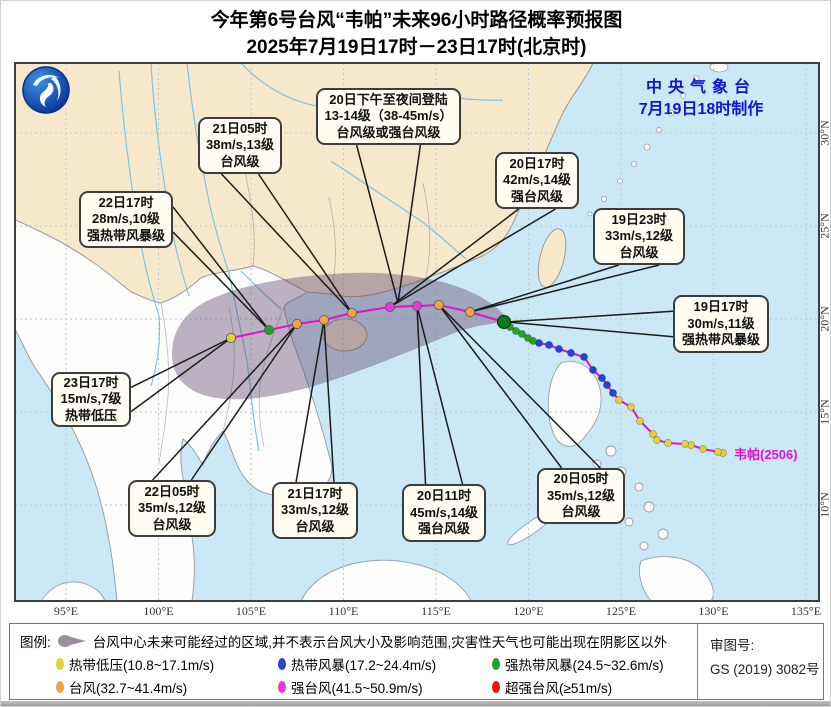 The width and height of the screenshot is (831, 707). What do you see at coordinates (713, 611) in the screenshot?
I see `lon-tick-label: 130°E` at bounding box center [713, 611].